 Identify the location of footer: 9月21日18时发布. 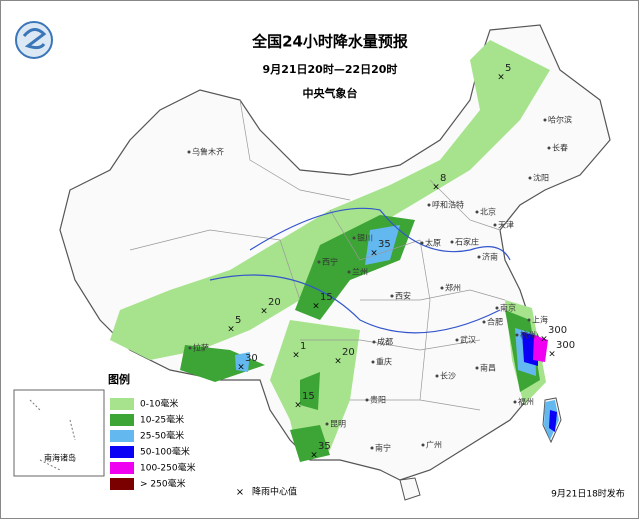
(588, 494).